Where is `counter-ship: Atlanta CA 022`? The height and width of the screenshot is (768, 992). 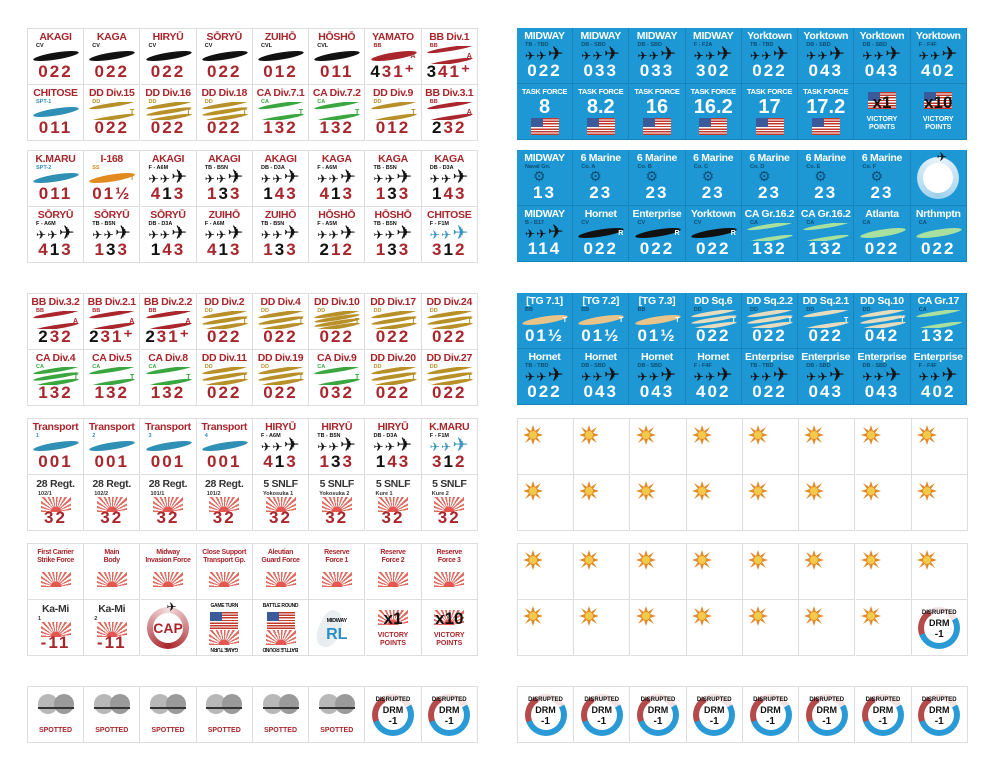
counter-ship: Atlanta CA 022 is located at coordinates (882, 234).